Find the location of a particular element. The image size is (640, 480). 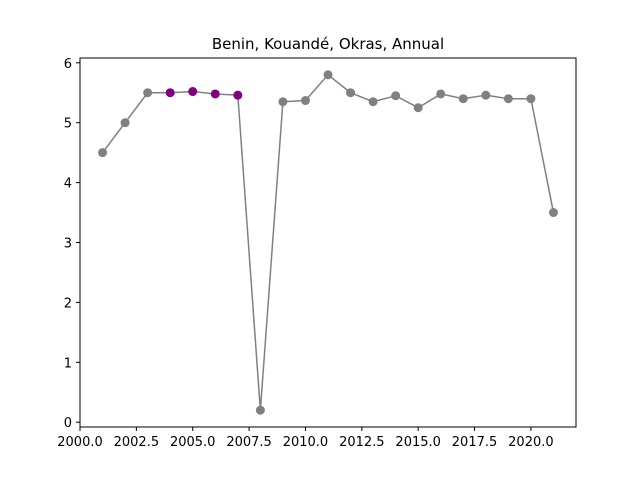

x-tick-label: 2015.0 is located at coordinates (418, 442).